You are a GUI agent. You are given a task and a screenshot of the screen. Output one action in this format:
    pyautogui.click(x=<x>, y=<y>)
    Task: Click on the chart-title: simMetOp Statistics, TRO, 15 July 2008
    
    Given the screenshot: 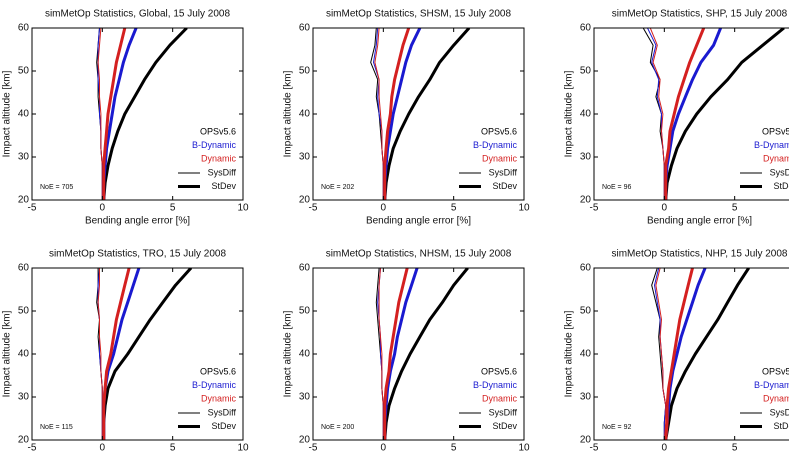 What is the action you would take?
    pyautogui.click(x=138, y=254)
    